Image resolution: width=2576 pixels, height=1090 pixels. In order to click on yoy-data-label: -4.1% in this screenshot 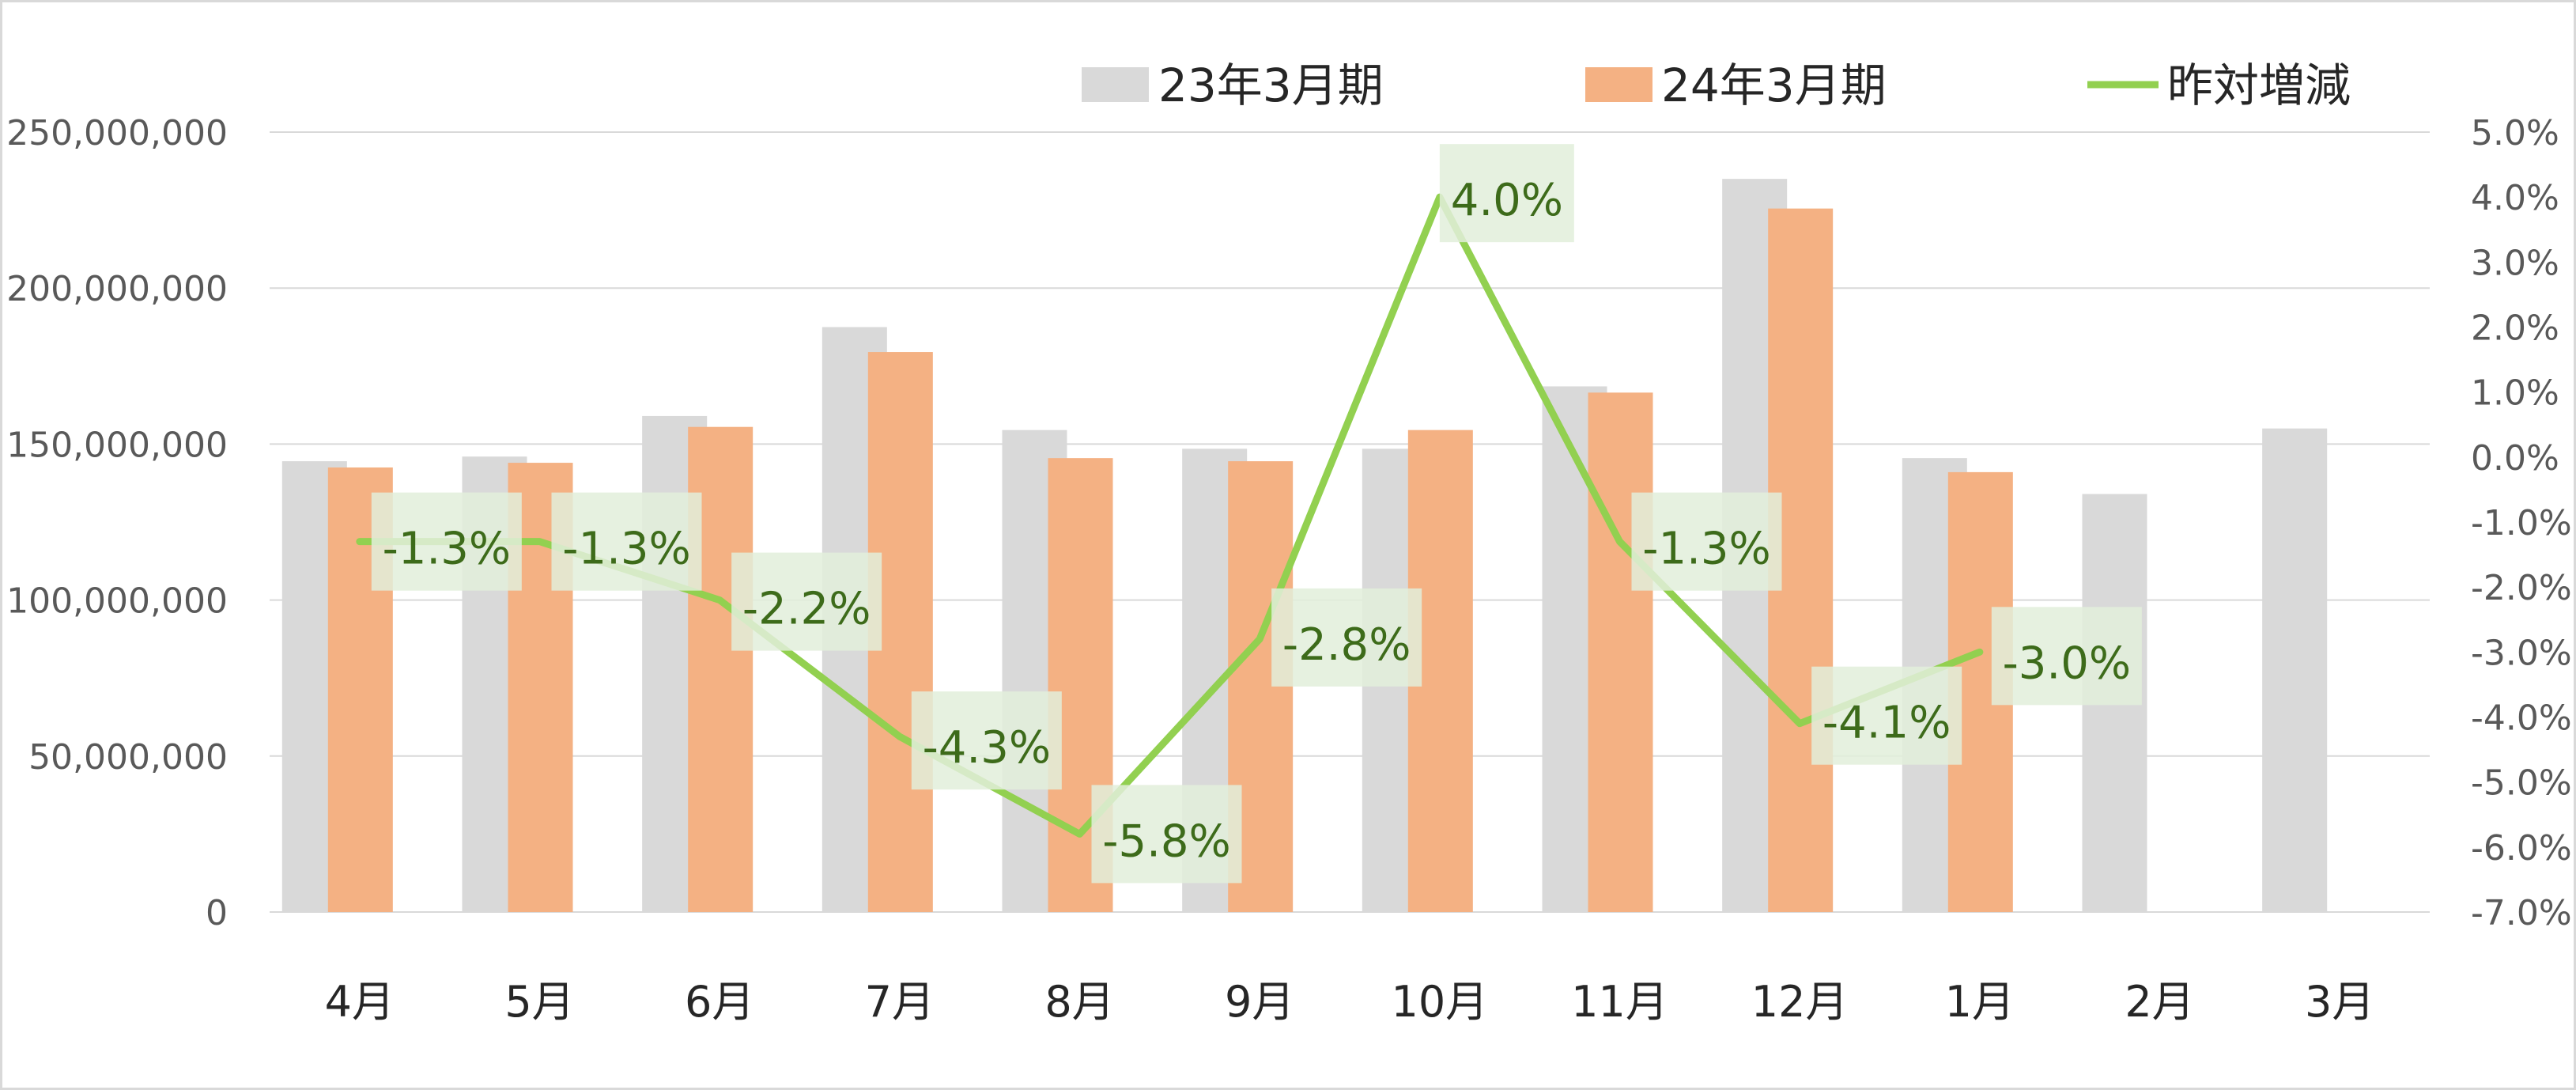, I will do `click(1886, 723)`.